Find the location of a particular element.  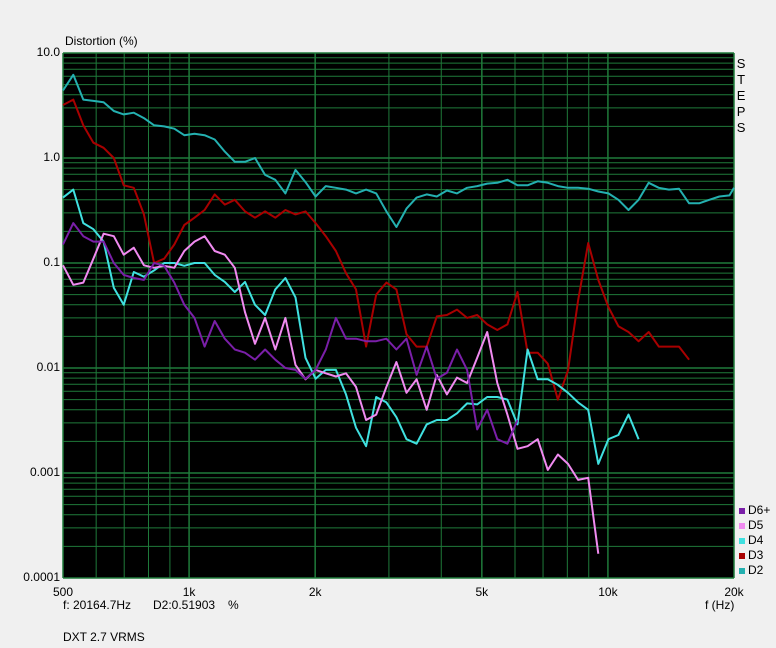

x-tick-label: 5k is located at coordinates (482, 592).